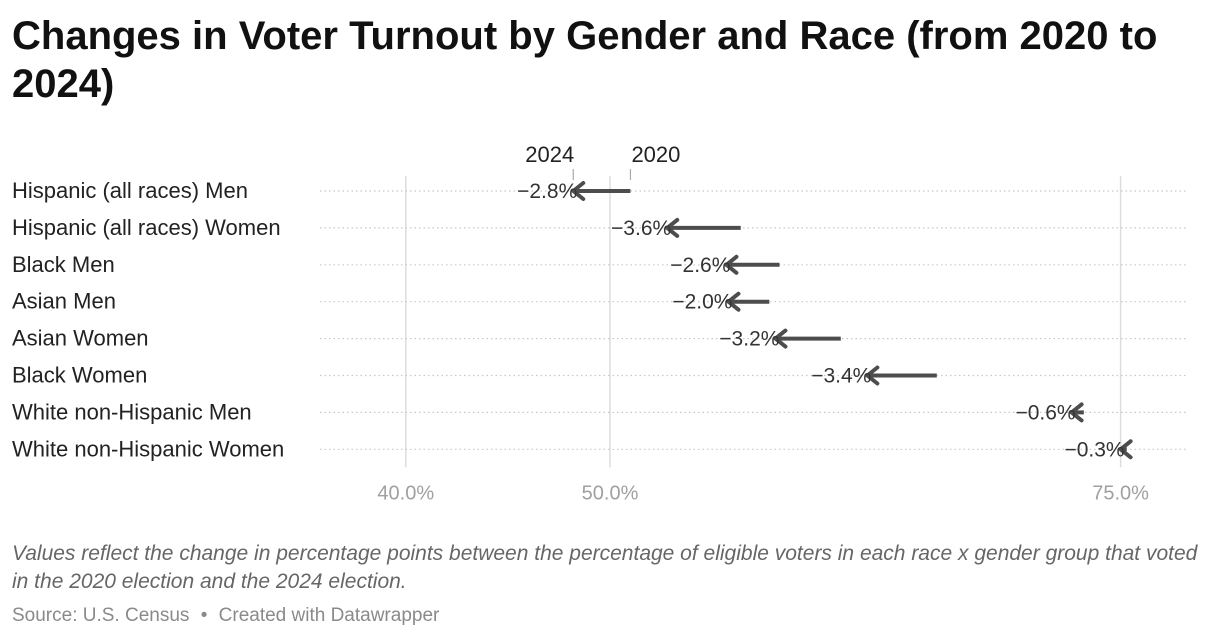 This screenshot has height=644, width=1220. I want to click on source-text: Source: U.S. Census, so click(101, 615).